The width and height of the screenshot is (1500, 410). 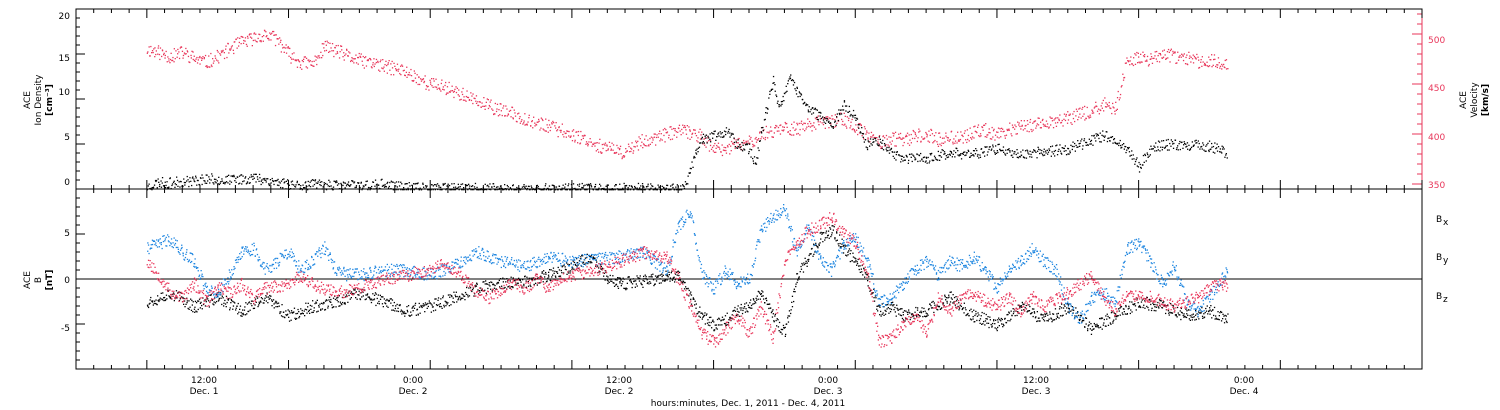 What do you see at coordinates (50, 280) in the screenshot?
I see `bottom-left-axis-title-line: [nT]` at bounding box center [50, 280].